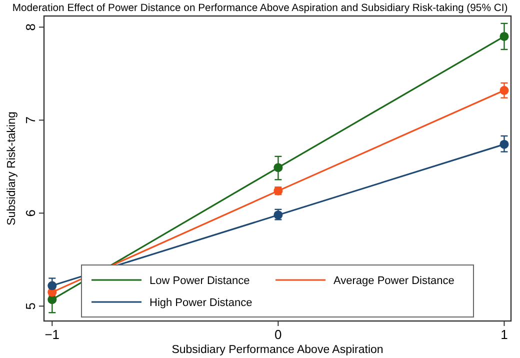  Describe the element at coordinates (30, 27) in the screenshot. I see `y-tick-label: 8` at that location.